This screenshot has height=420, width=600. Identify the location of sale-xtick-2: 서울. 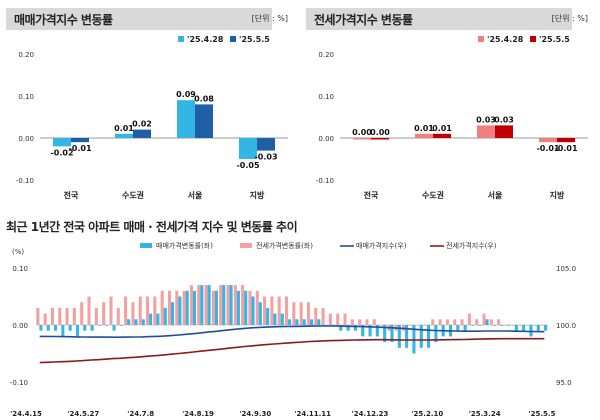
(195, 195).